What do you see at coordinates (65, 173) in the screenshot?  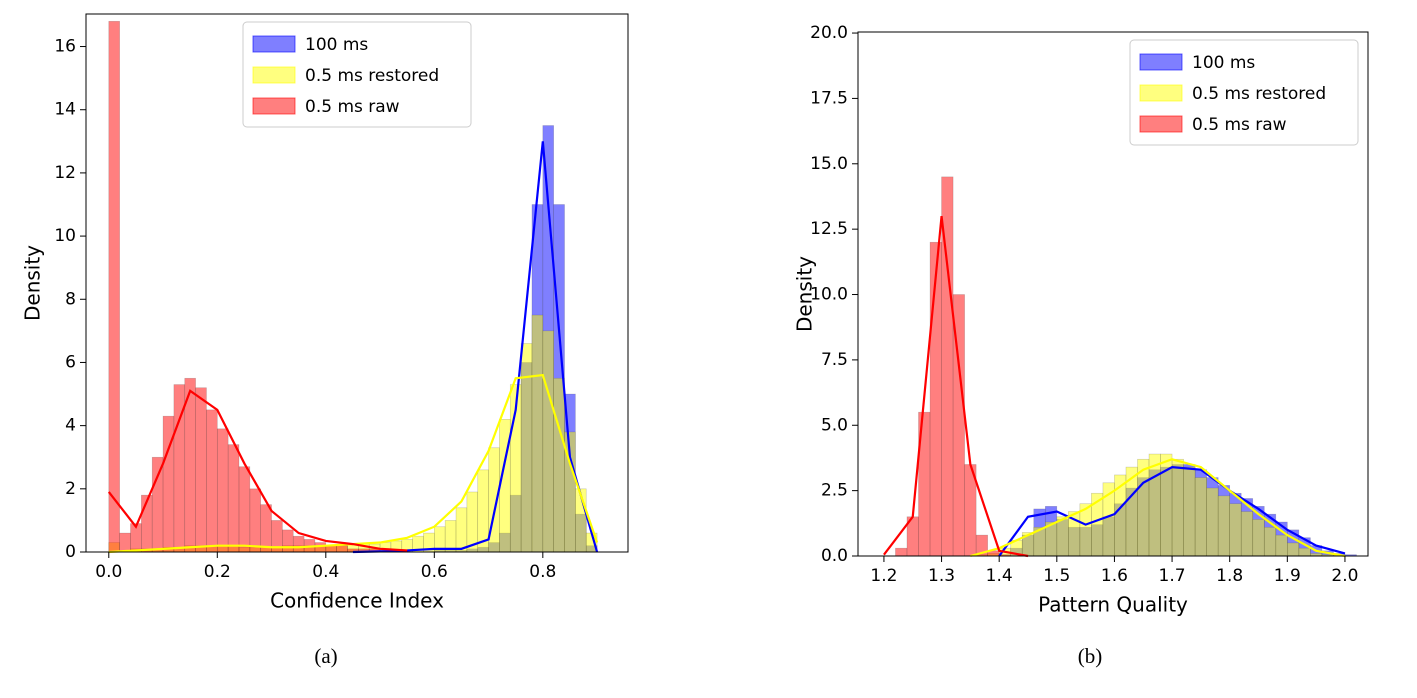 I see `y-tick-label: 12` at bounding box center [65, 173].